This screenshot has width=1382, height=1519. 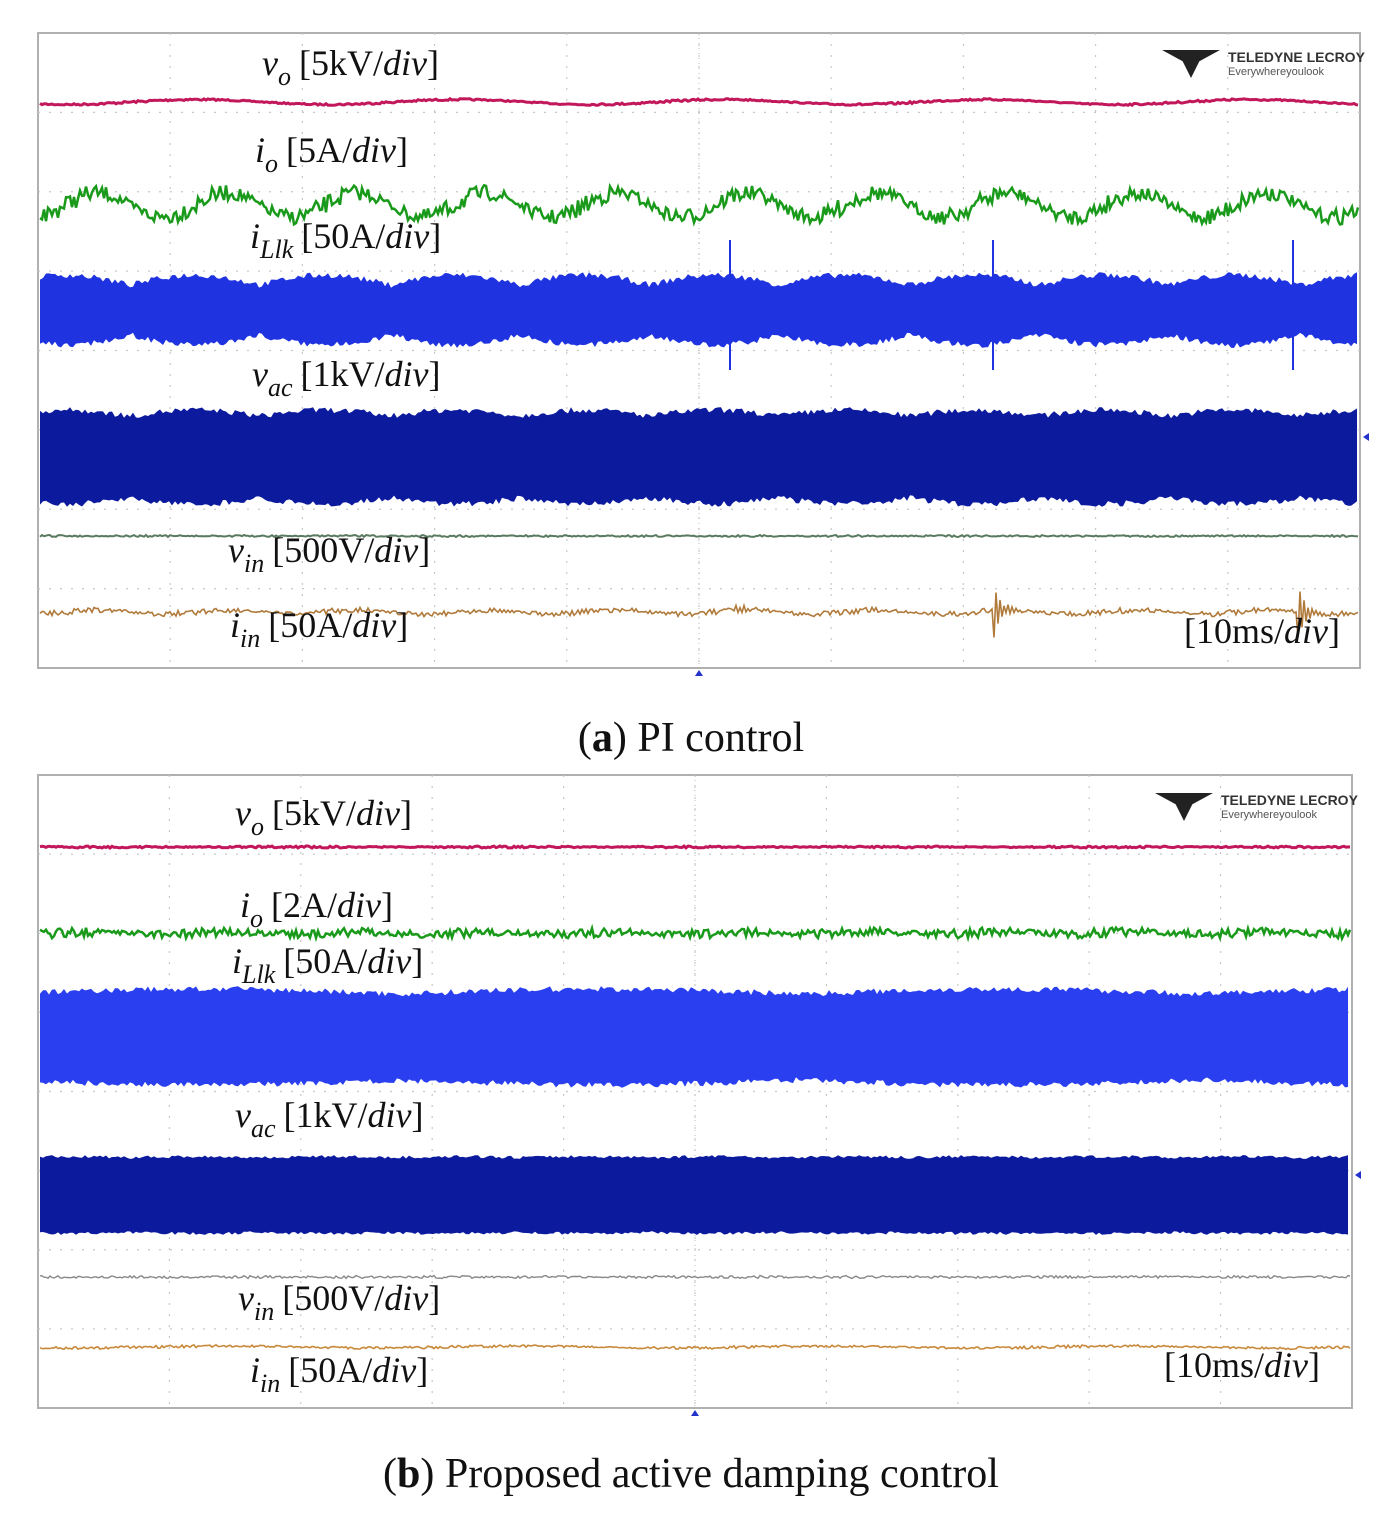 I want to click on label-scale: [5A/, so click(x=319, y=150).